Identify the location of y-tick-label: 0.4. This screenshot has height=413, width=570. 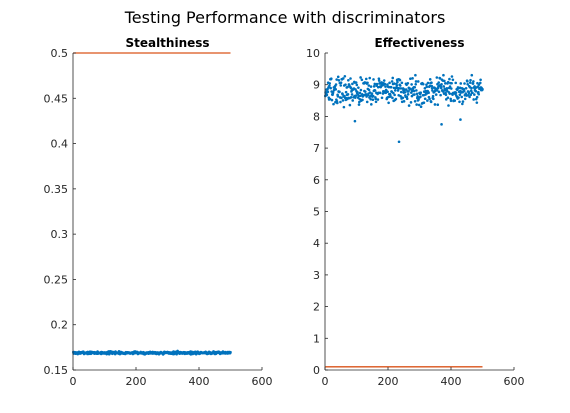
(60, 144).